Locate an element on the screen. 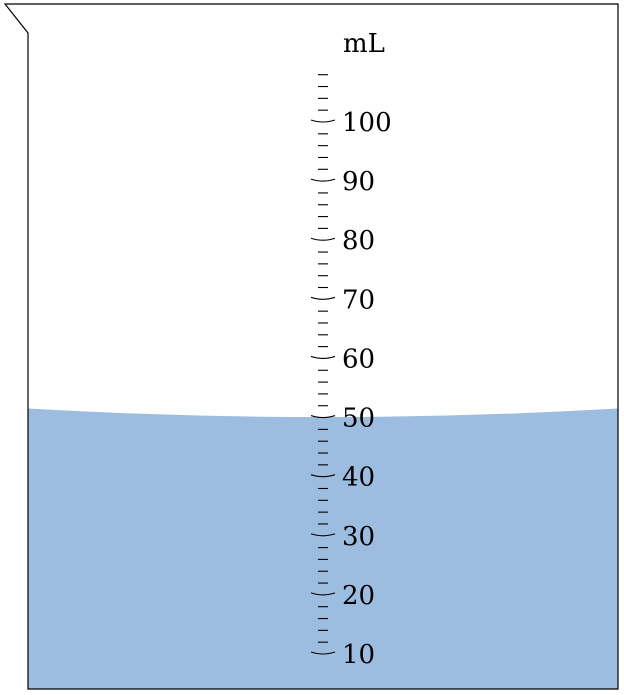 The height and width of the screenshot is (695, 624). scale-label-50: 50 is located at coordinates (358, 419).